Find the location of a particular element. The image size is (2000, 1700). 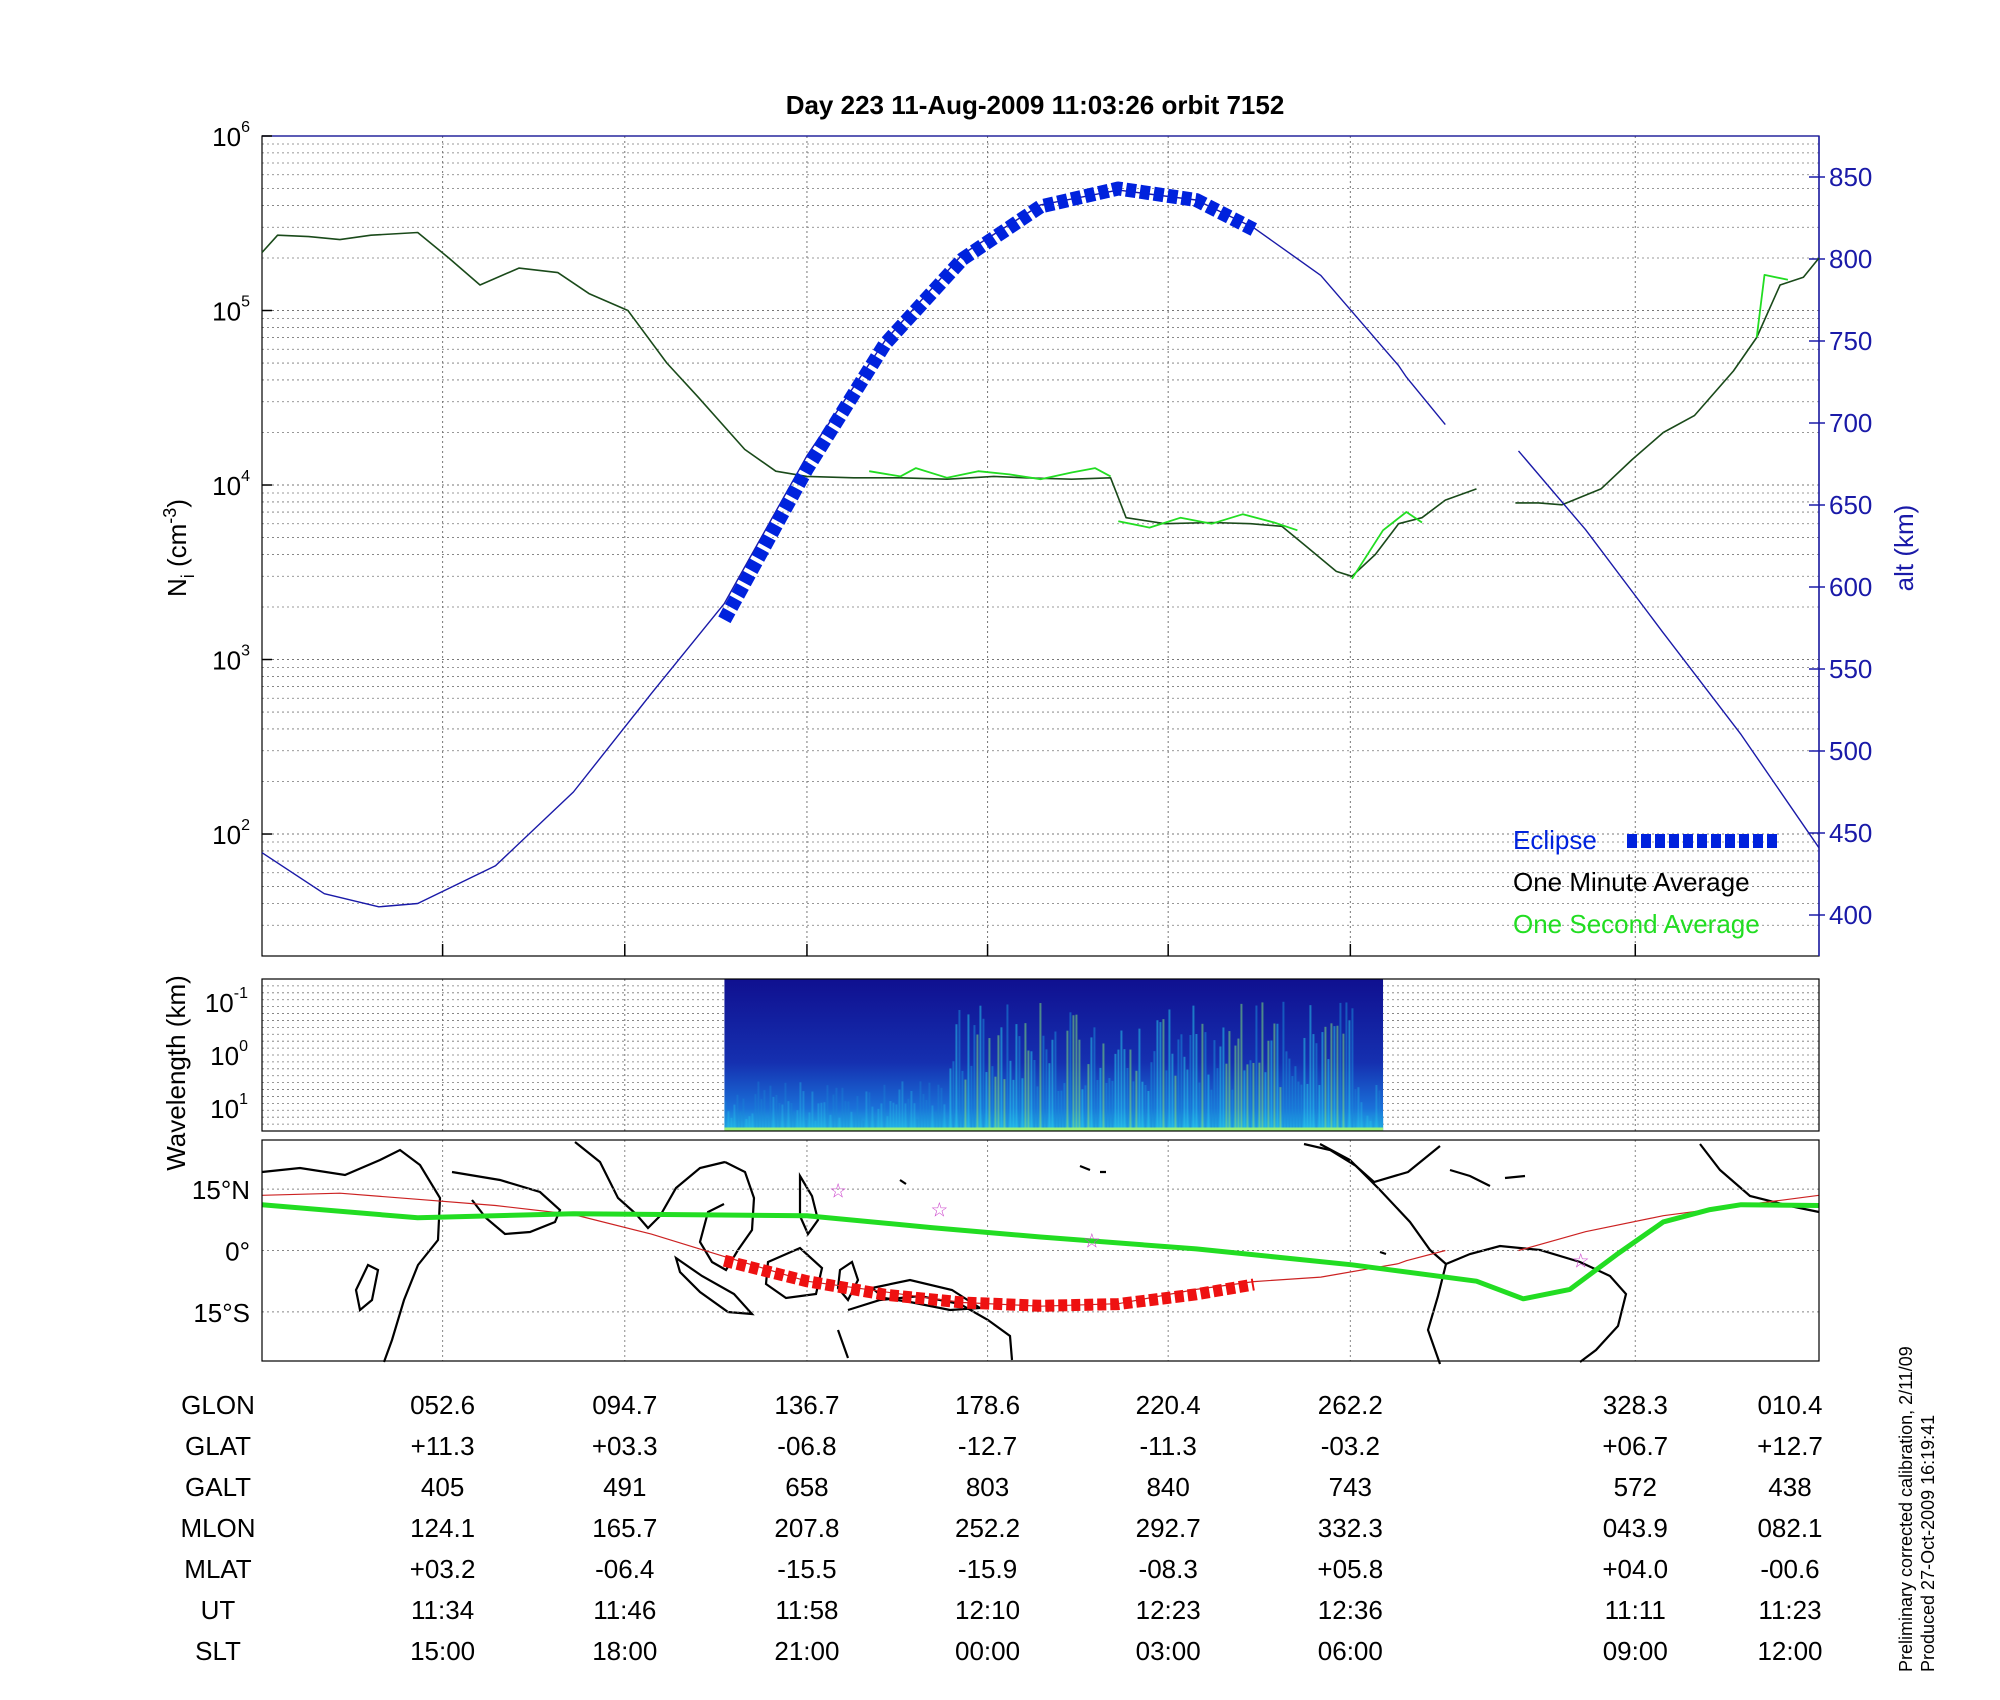

y-tick-label-right: 550 is located at coordinates (1850, 669).